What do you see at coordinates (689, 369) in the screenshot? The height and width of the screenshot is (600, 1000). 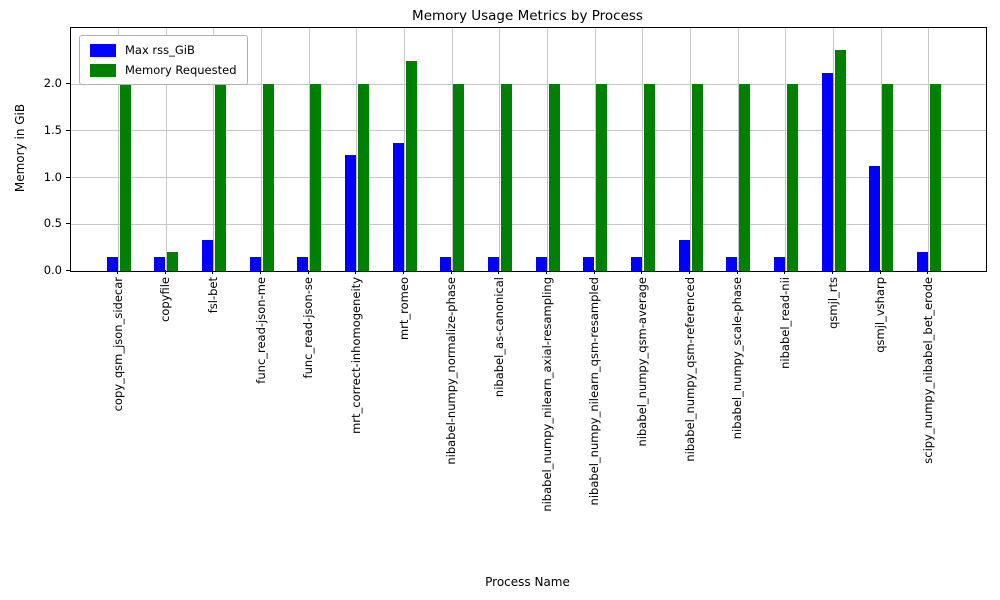 I see `x-tick-label: nibabel_numpy_qsm-referenced` at bounding box center [689, 369].